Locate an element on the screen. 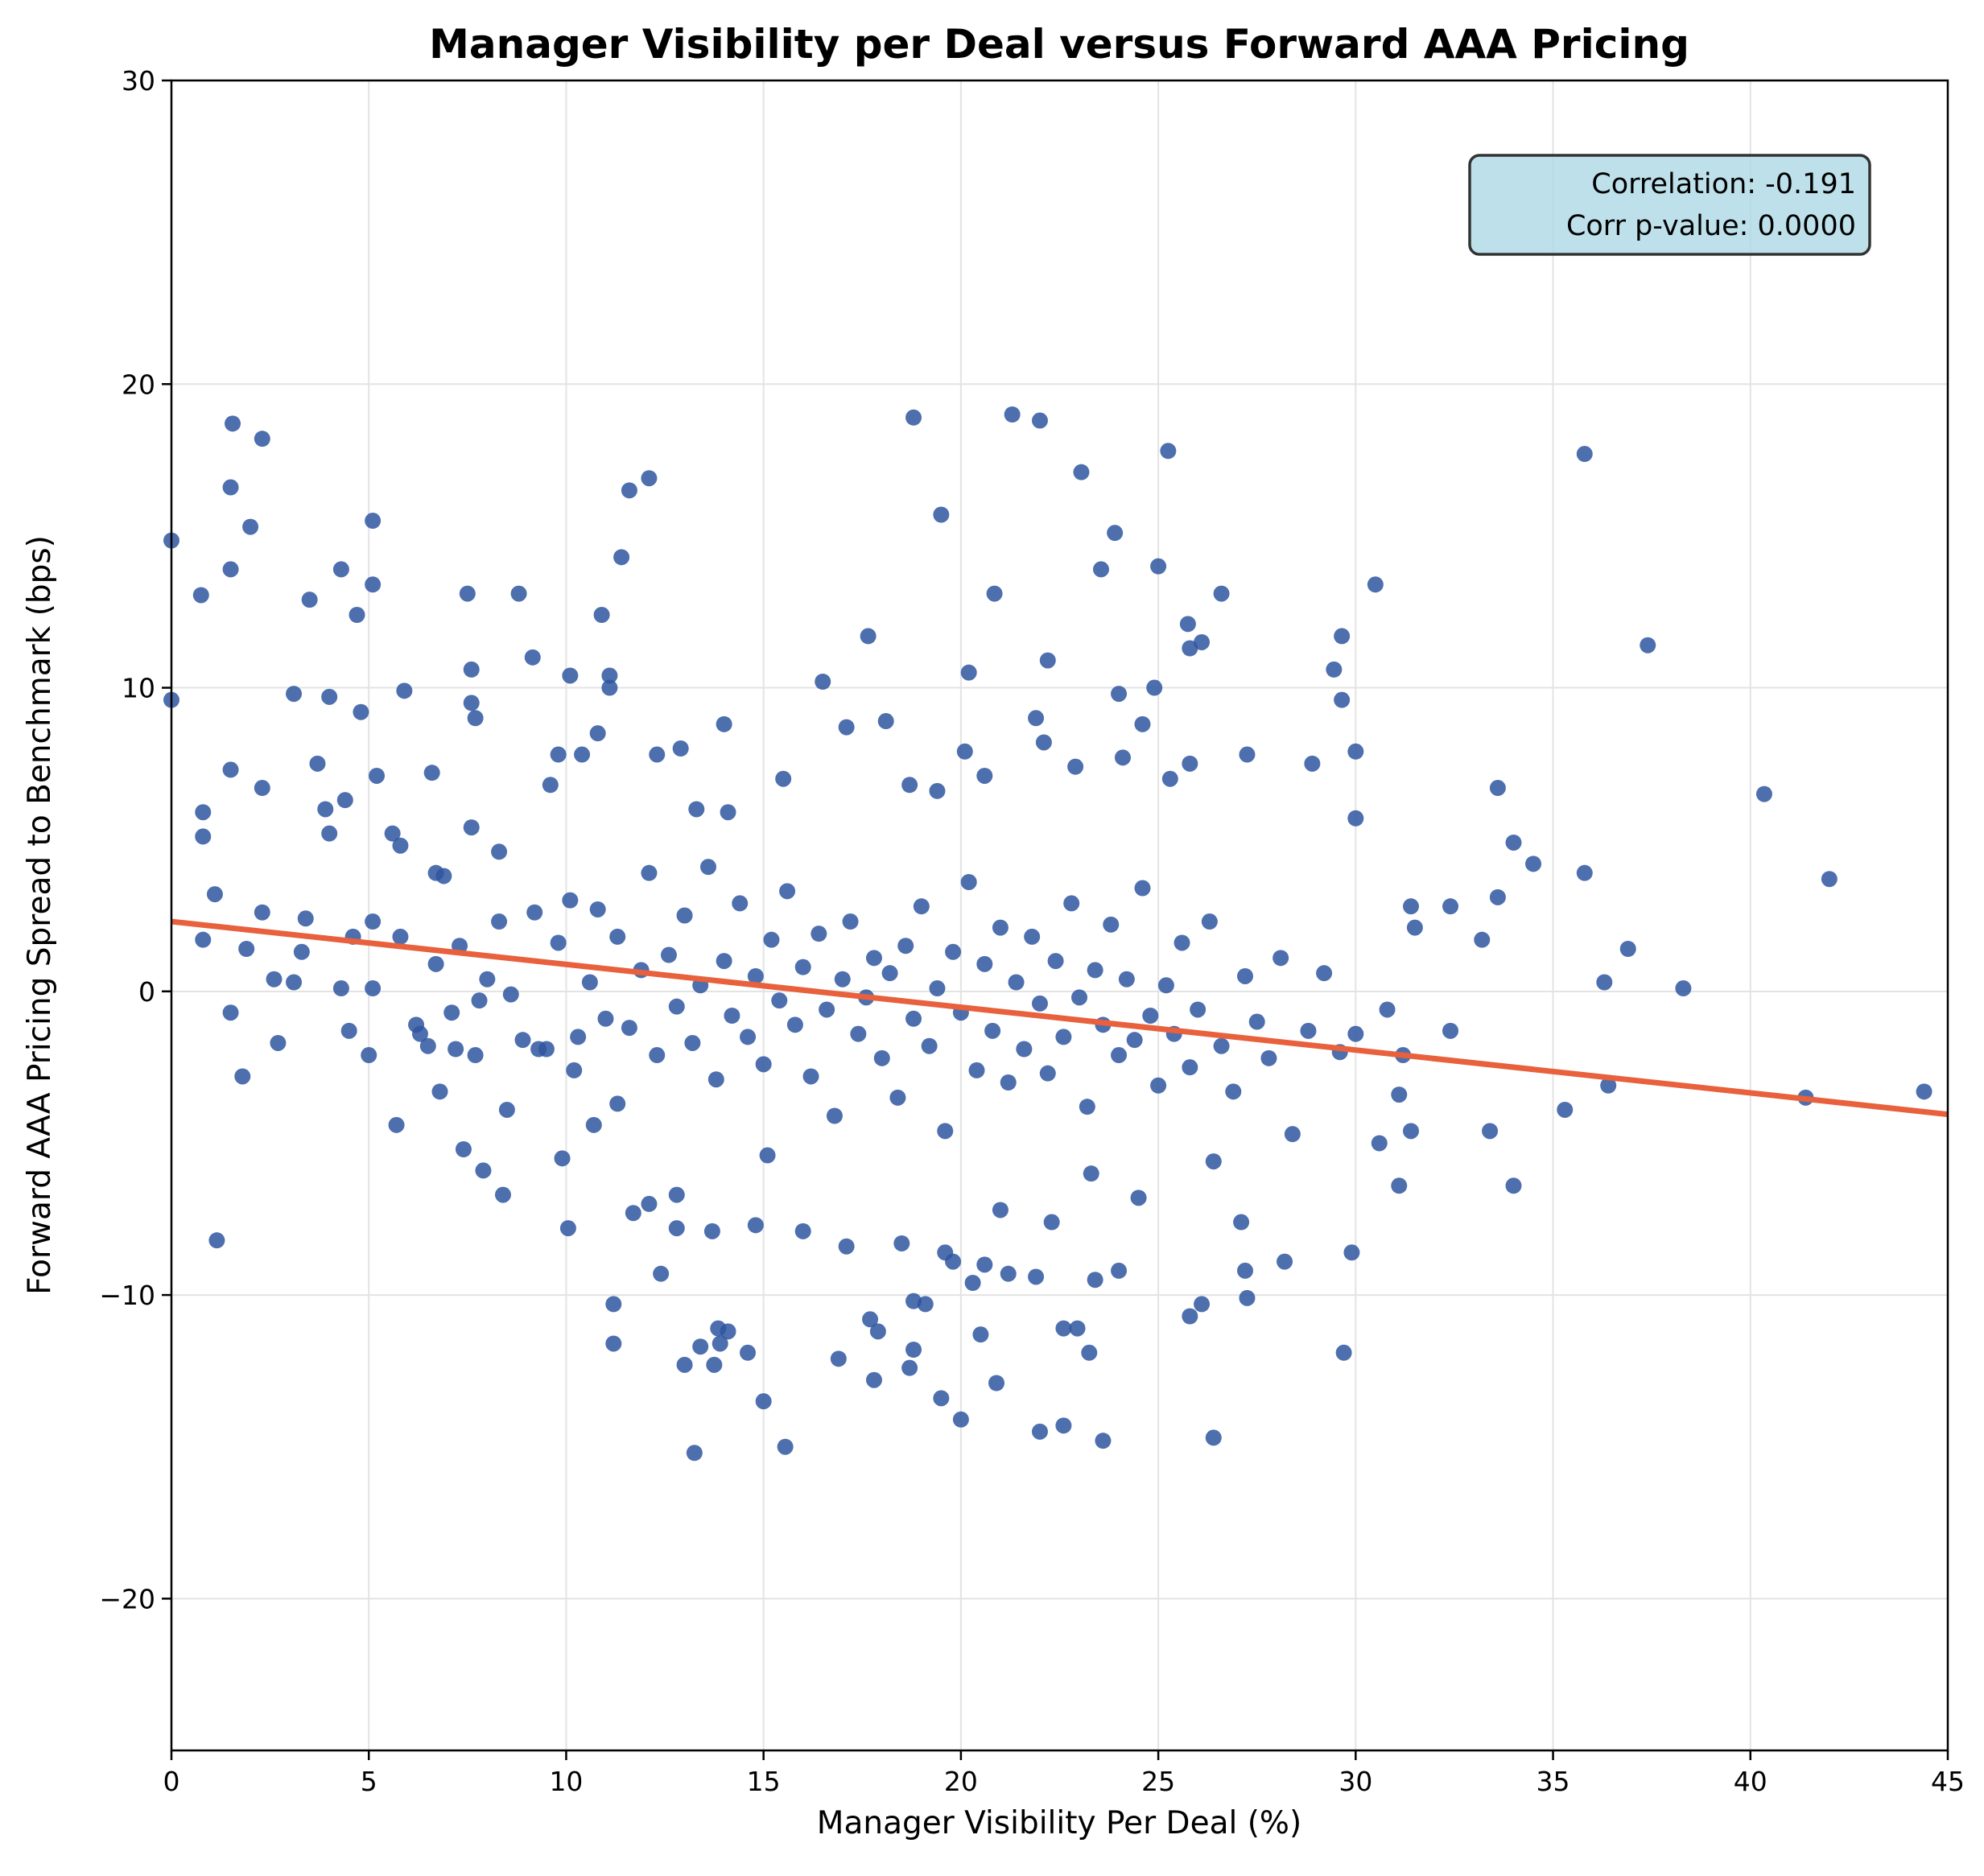 The image size is (1984, 1876). x-tick-label: 5 is located at coordinates (369, 1781).